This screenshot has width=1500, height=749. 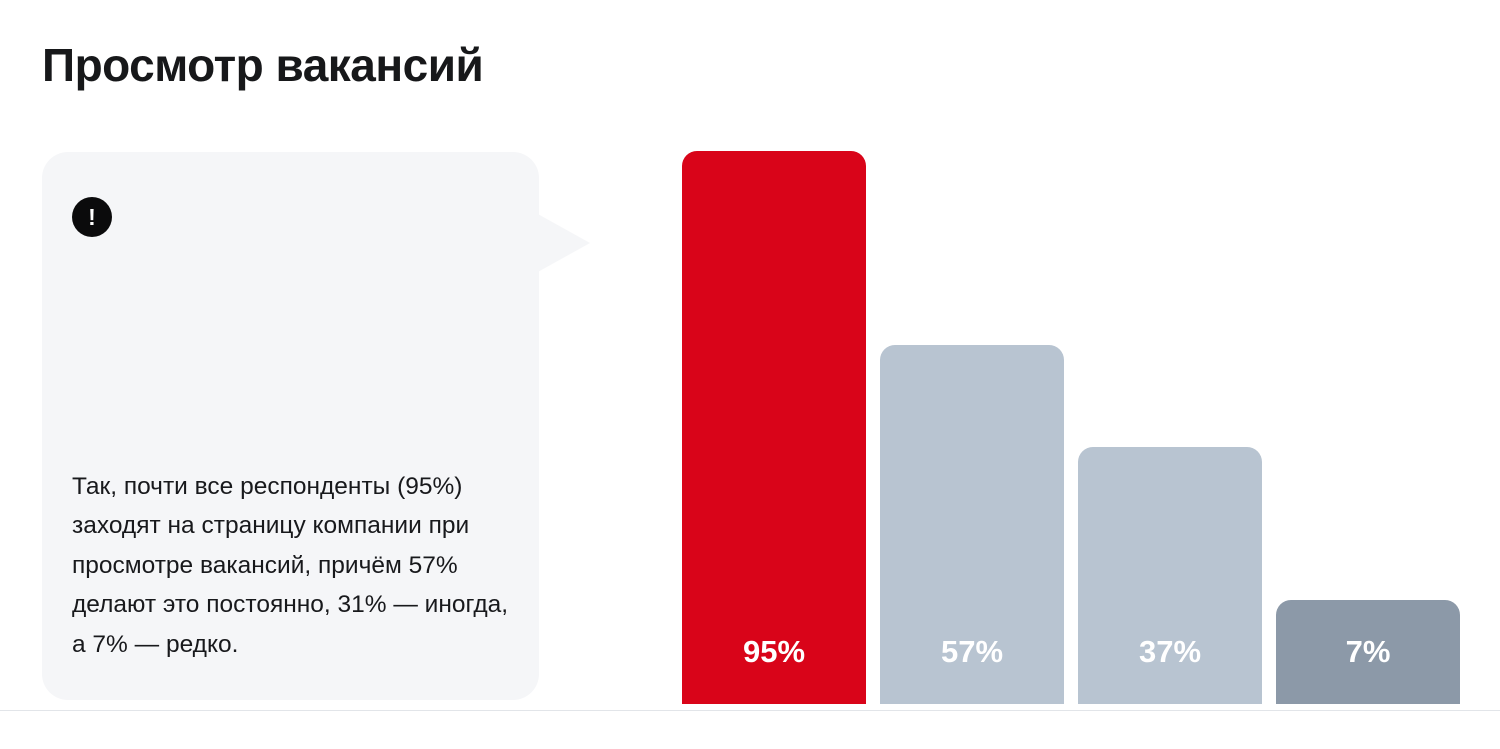 I want to click on page-title: Просмотр вакансий, so click(x=263, y=65).